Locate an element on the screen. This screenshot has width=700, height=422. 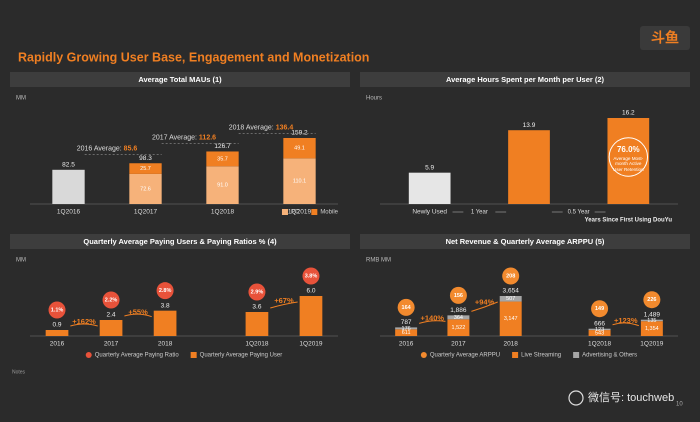
x-tick-label: 1Q2017 is located at coordinates (146, 212).